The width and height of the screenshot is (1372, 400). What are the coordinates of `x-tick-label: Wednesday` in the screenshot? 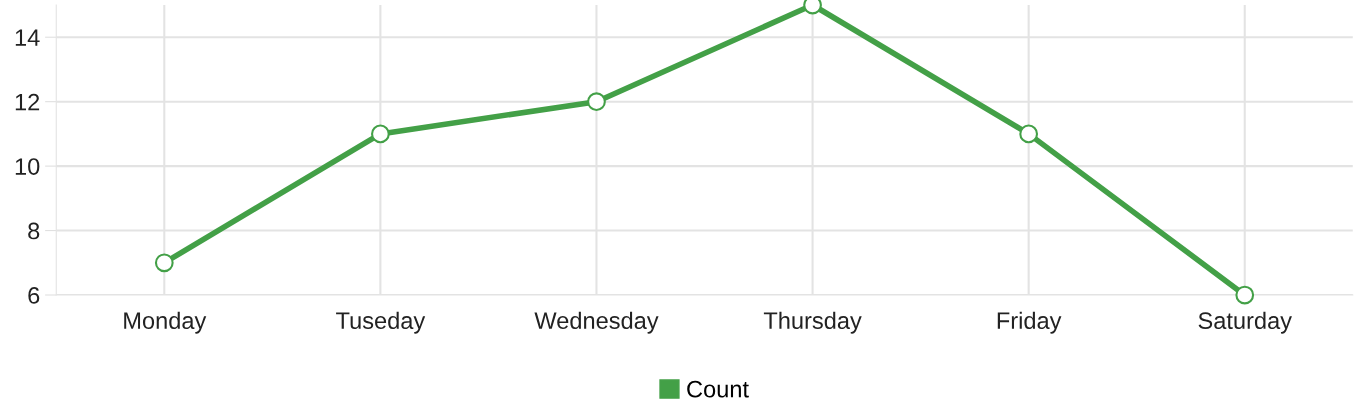 It's located at (596, 322).